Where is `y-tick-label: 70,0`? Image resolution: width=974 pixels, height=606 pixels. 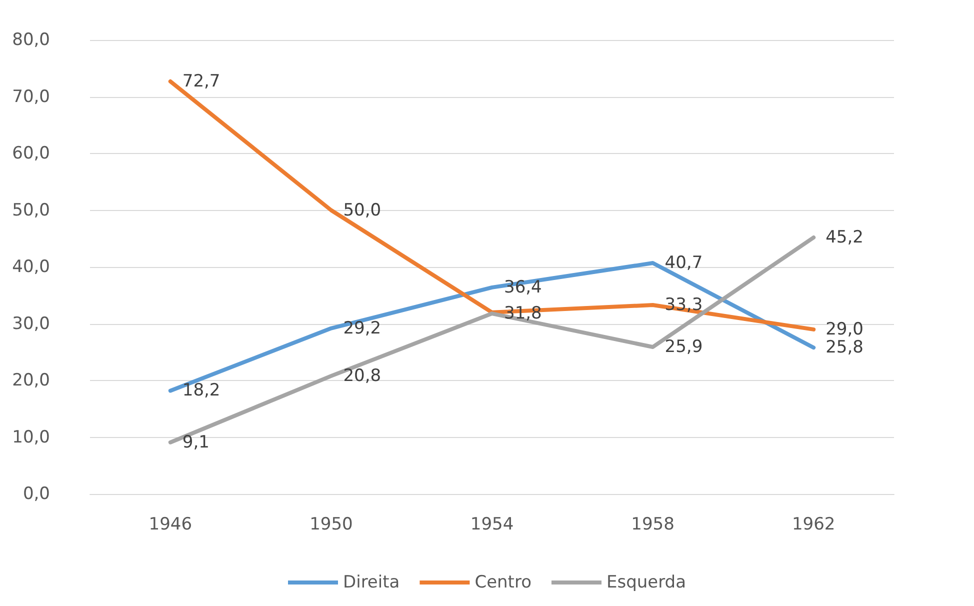 y-tick-label: 70,0 is located at coordinates (31, 96).